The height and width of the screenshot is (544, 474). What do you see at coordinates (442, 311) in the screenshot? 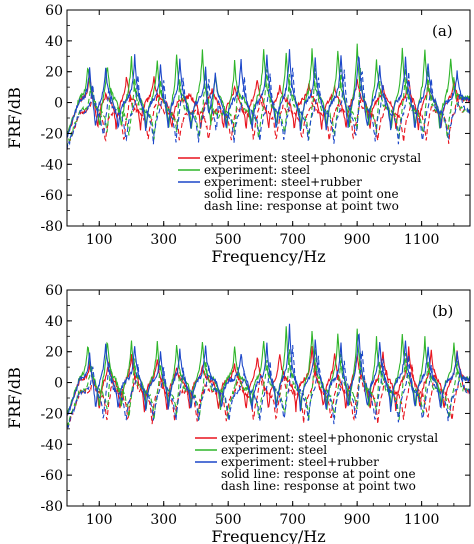
I see `panel-label: (b)` at bounding box center [442, 311].